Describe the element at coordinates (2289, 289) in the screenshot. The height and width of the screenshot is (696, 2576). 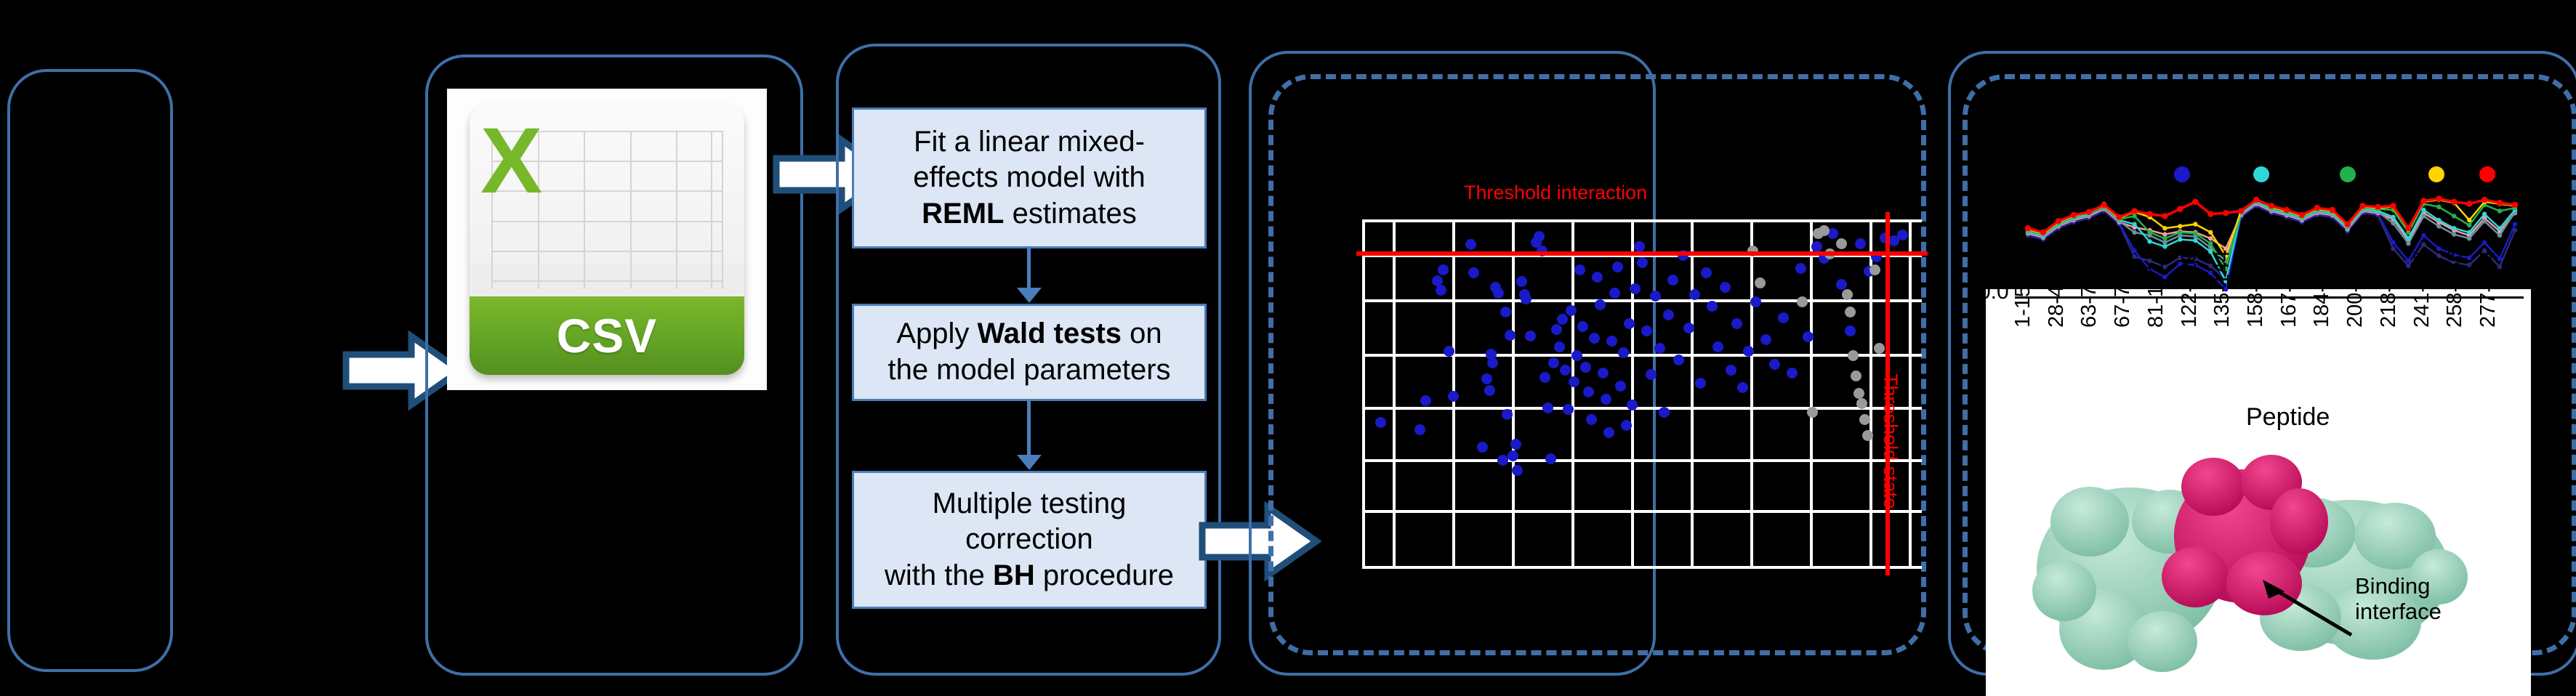
I see `peptide-tick-8: 167-180` at that location.